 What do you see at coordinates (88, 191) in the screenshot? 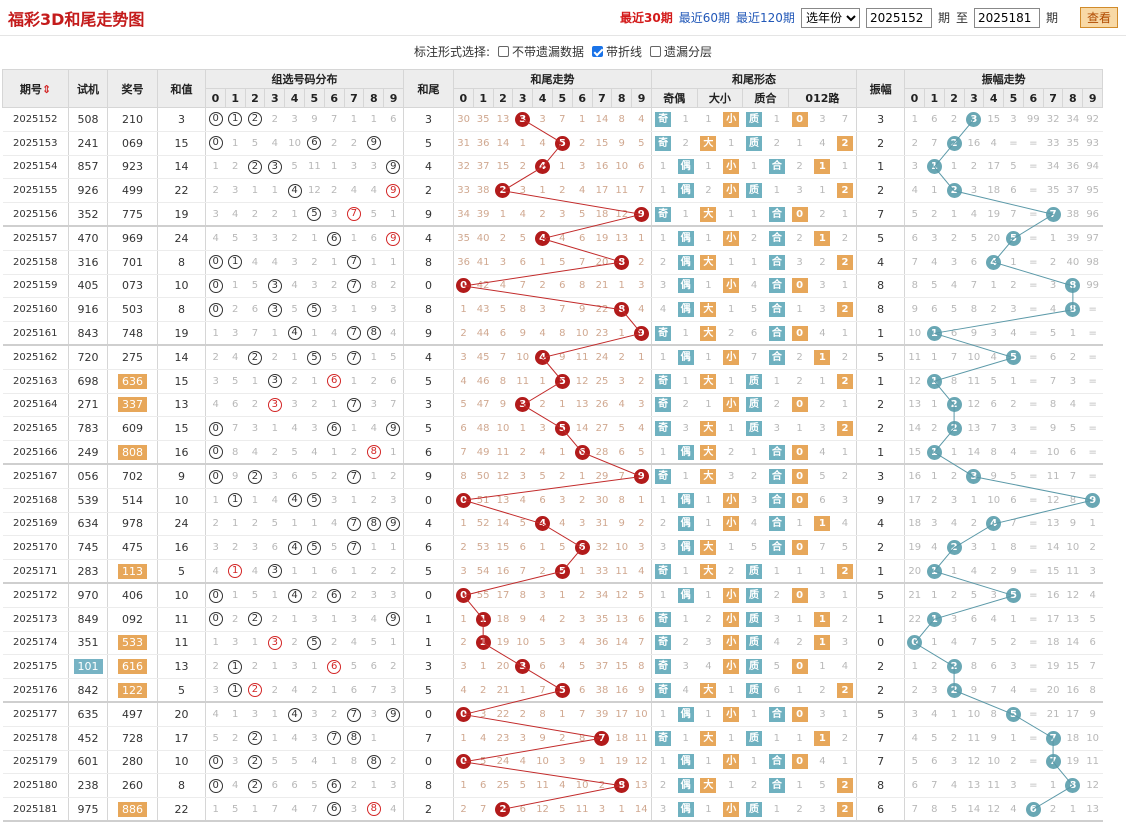
I see `test-cell: 926` at bounding box center [88, 191].